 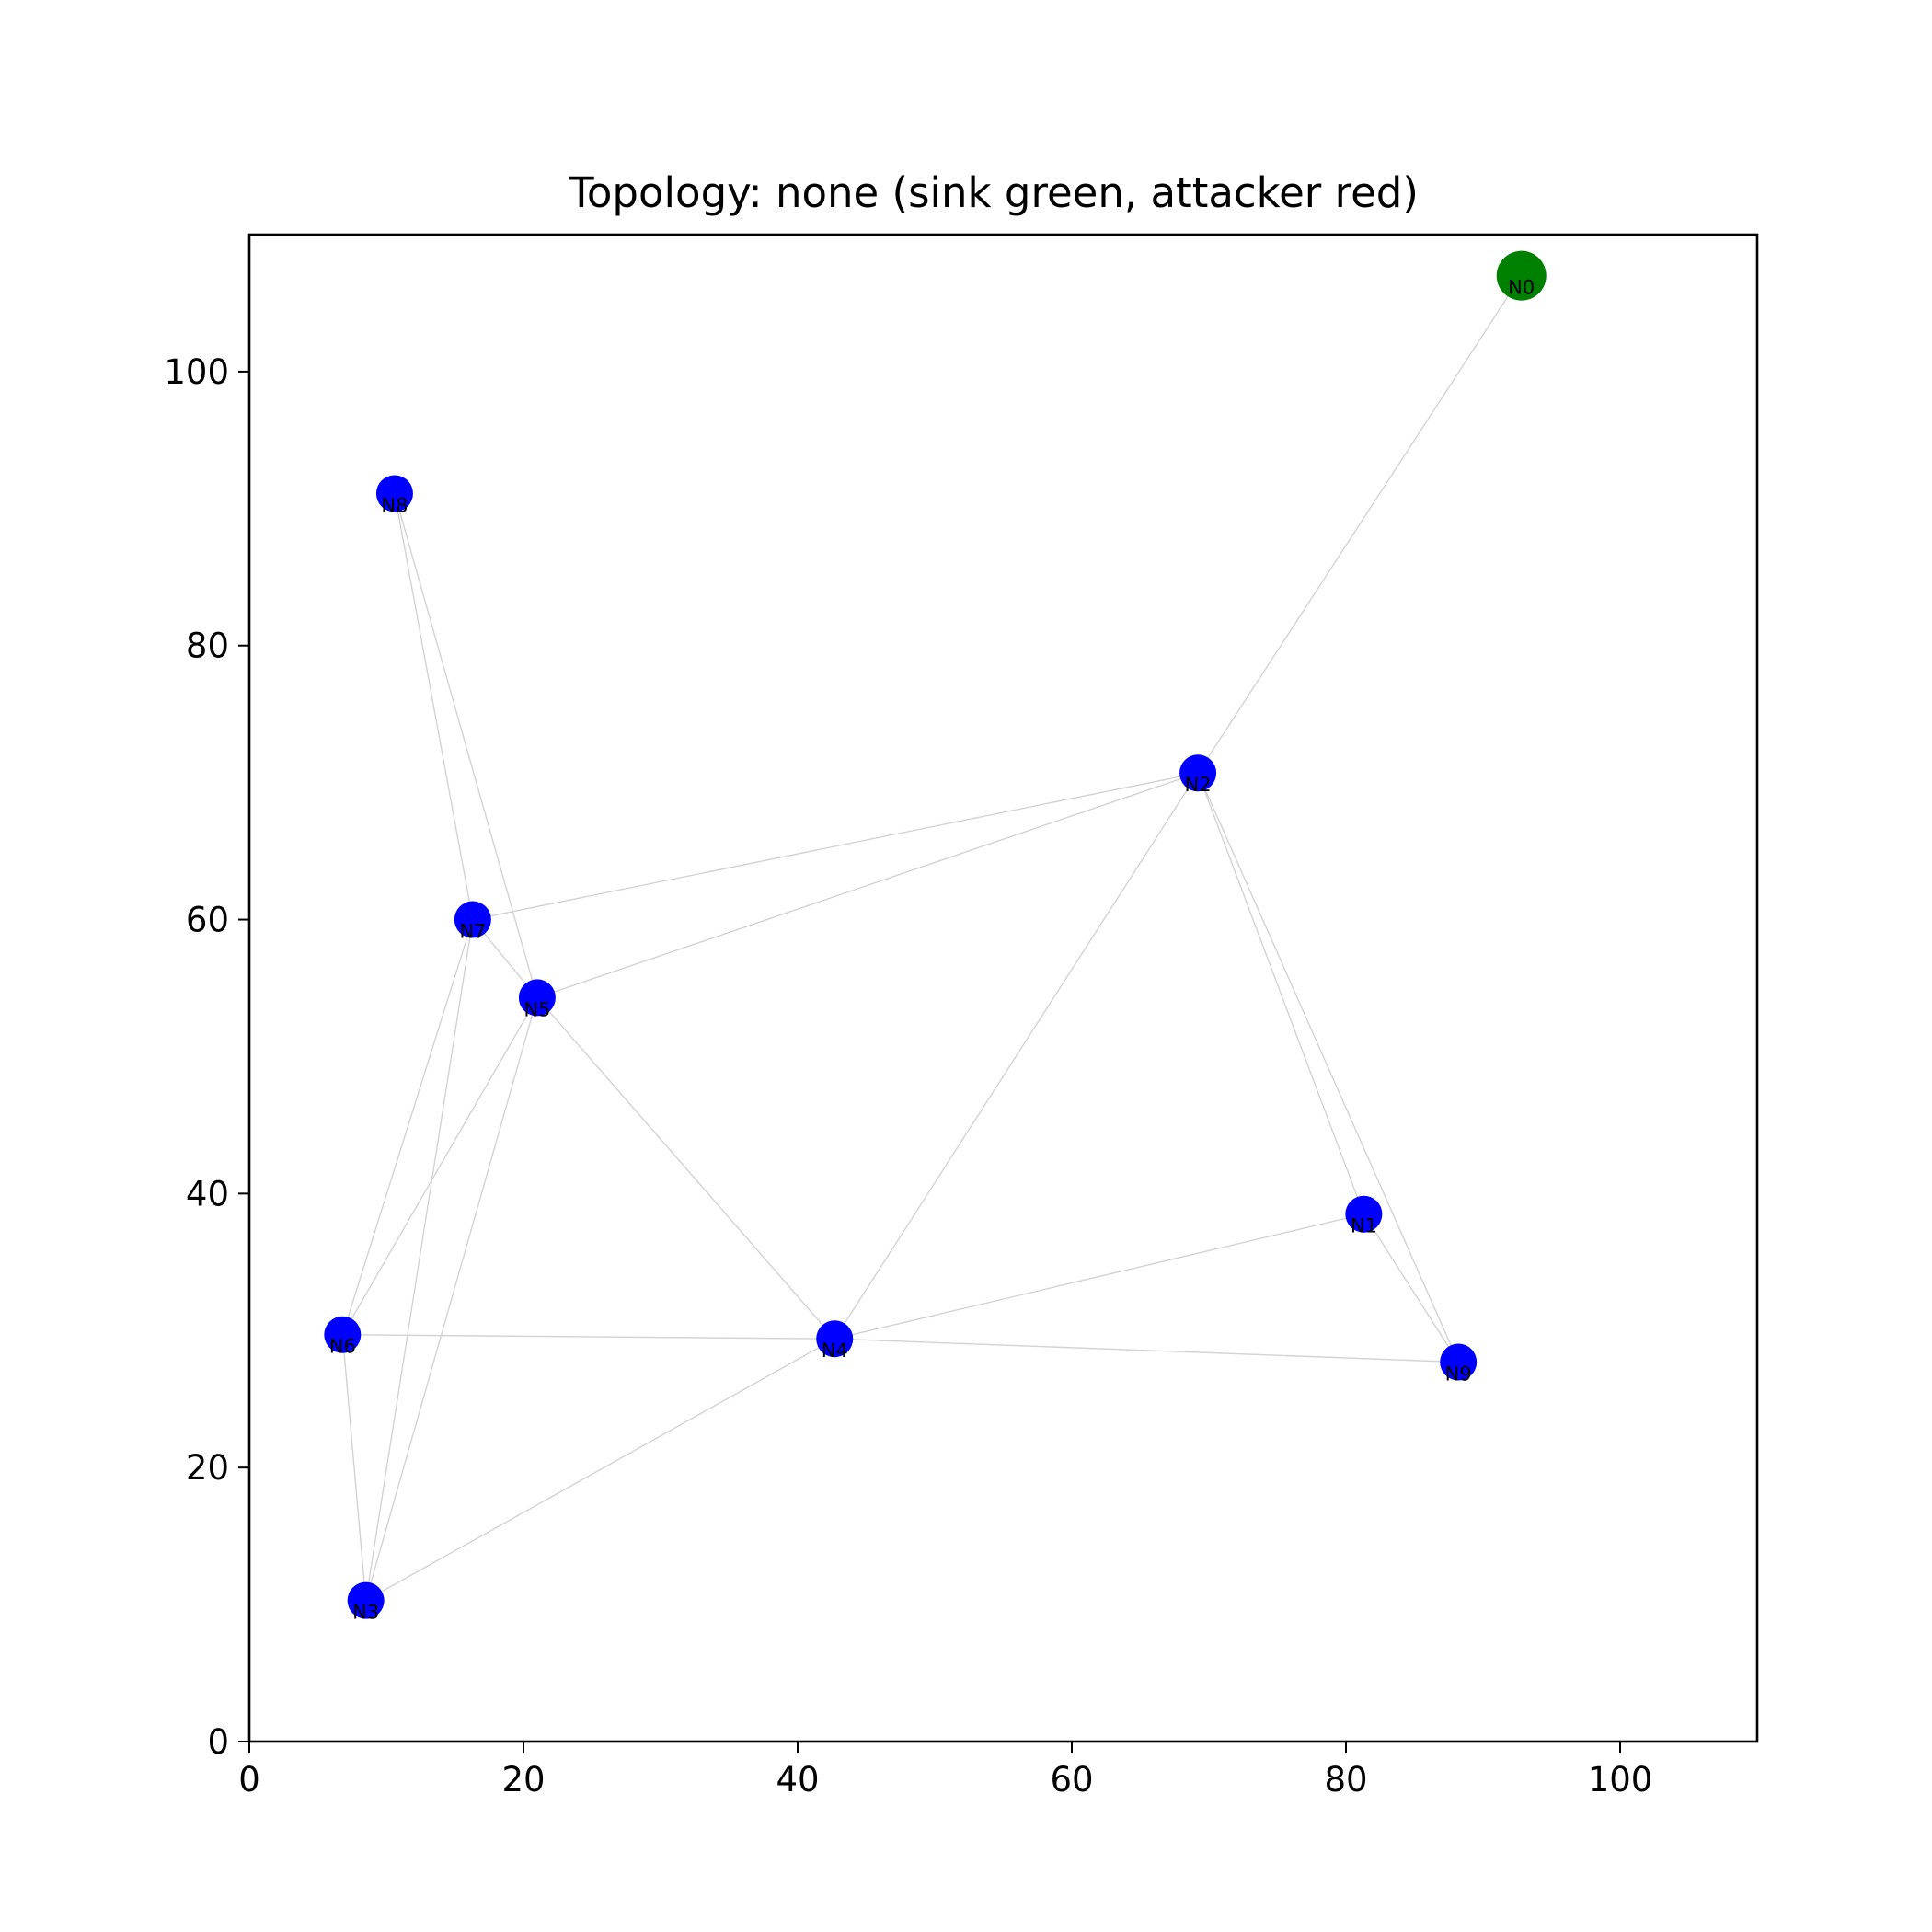 What do you see at coordinates (394, 505) in the screenshot?
I see `node-label-n8: N8` at bounding box center [394, 505].